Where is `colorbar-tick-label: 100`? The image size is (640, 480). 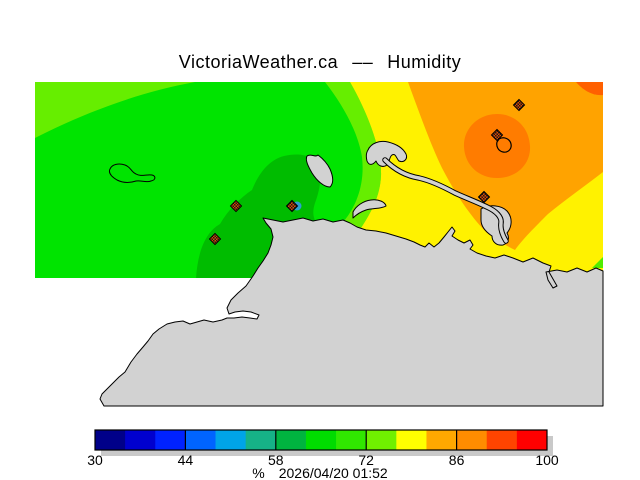
colorbar-tick-label: 100 is located at coordinates (547, 460).